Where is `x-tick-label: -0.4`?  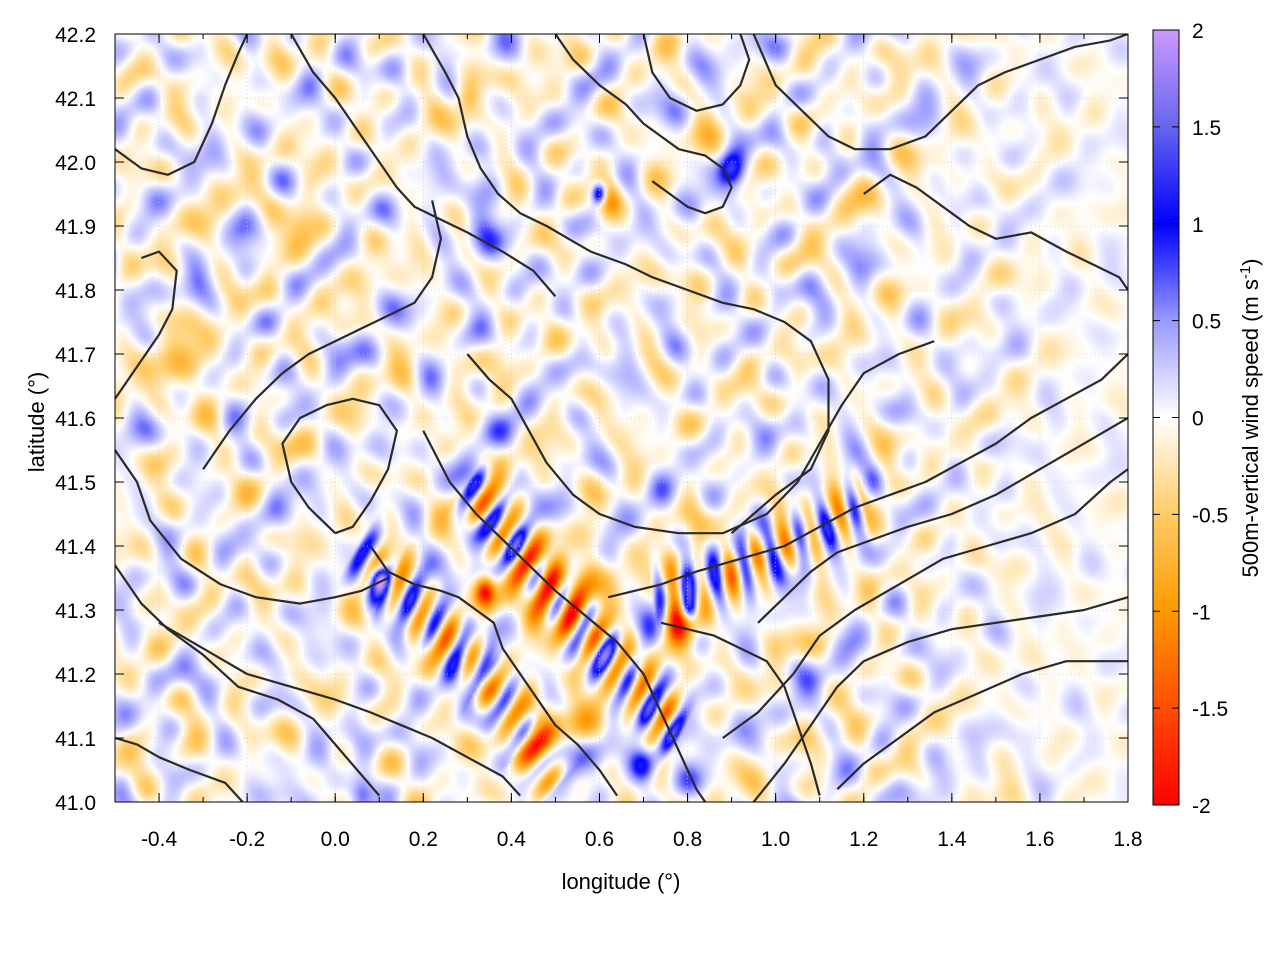 x-tick-label: -0.4 is located at coordinates (159, 839).